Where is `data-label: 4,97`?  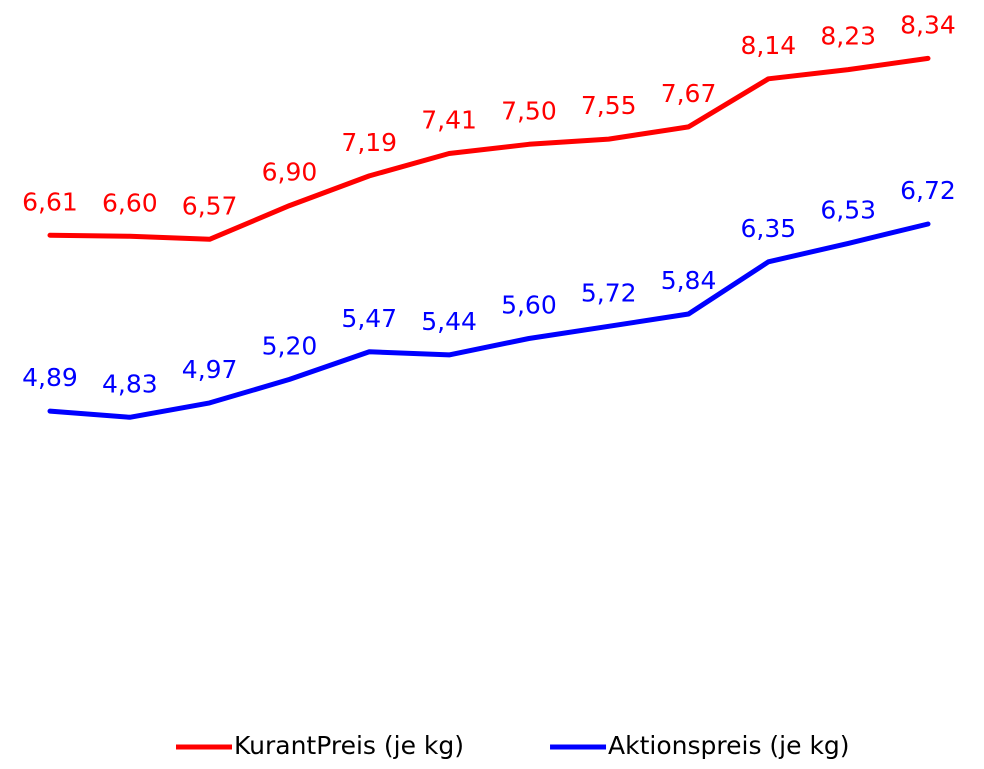
data-label: 4,97 is located at coordinates (210, 369).